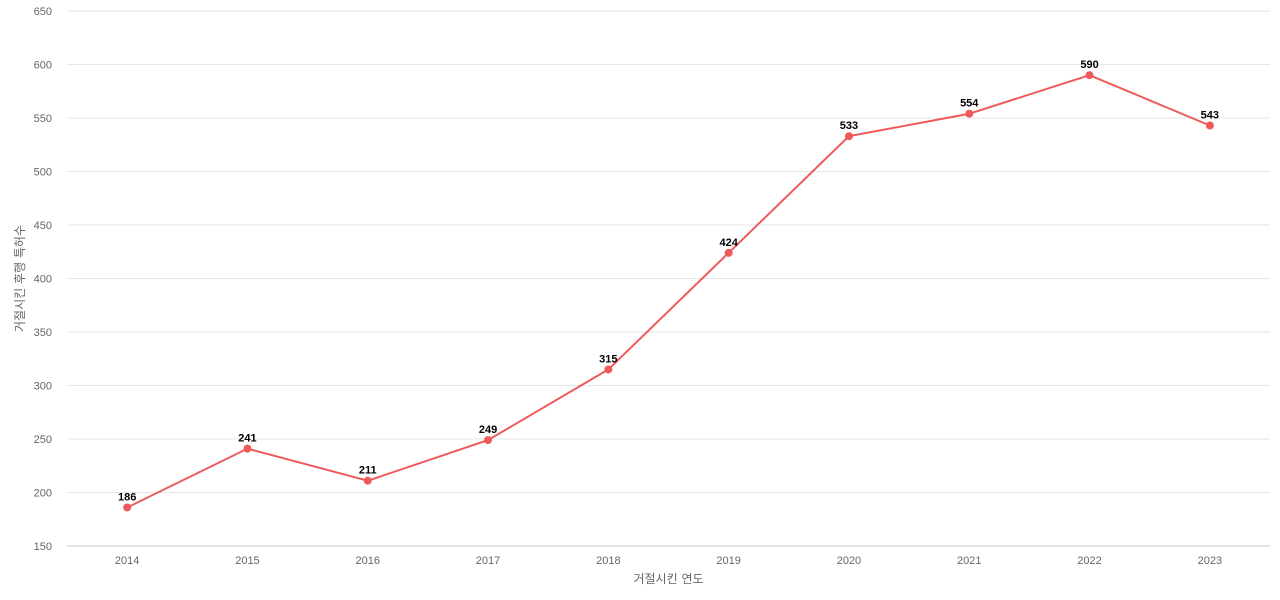  I want to click on x-tick-label: 2018, so click(608, 561).